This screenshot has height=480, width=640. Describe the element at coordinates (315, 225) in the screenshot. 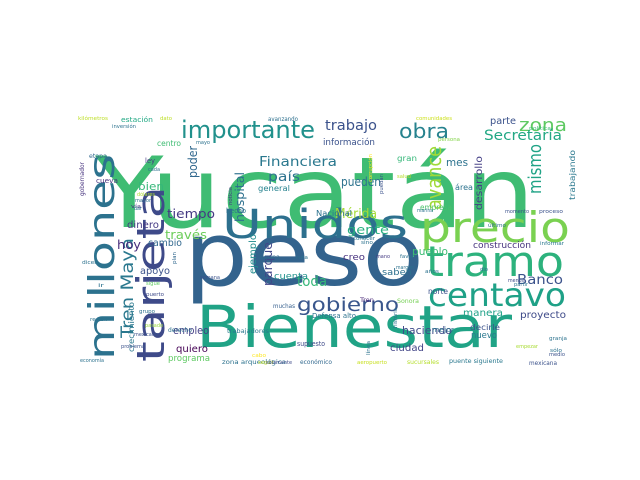

I see `word-unidos: Unidos` at that location.